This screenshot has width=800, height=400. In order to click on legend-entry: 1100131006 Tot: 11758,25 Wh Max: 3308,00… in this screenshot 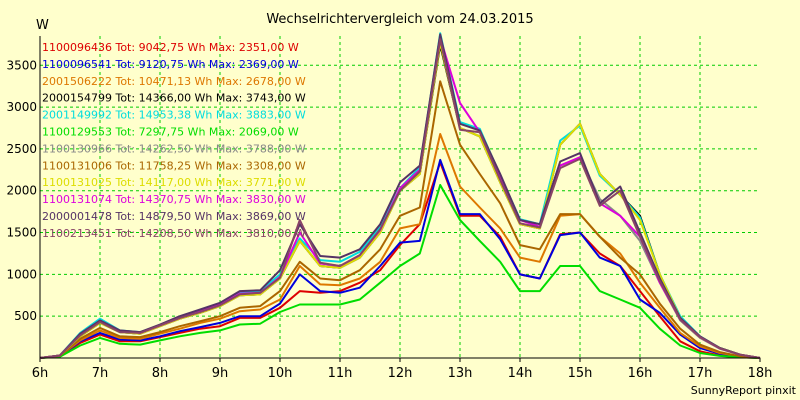, I will do `click(174, 165)`.